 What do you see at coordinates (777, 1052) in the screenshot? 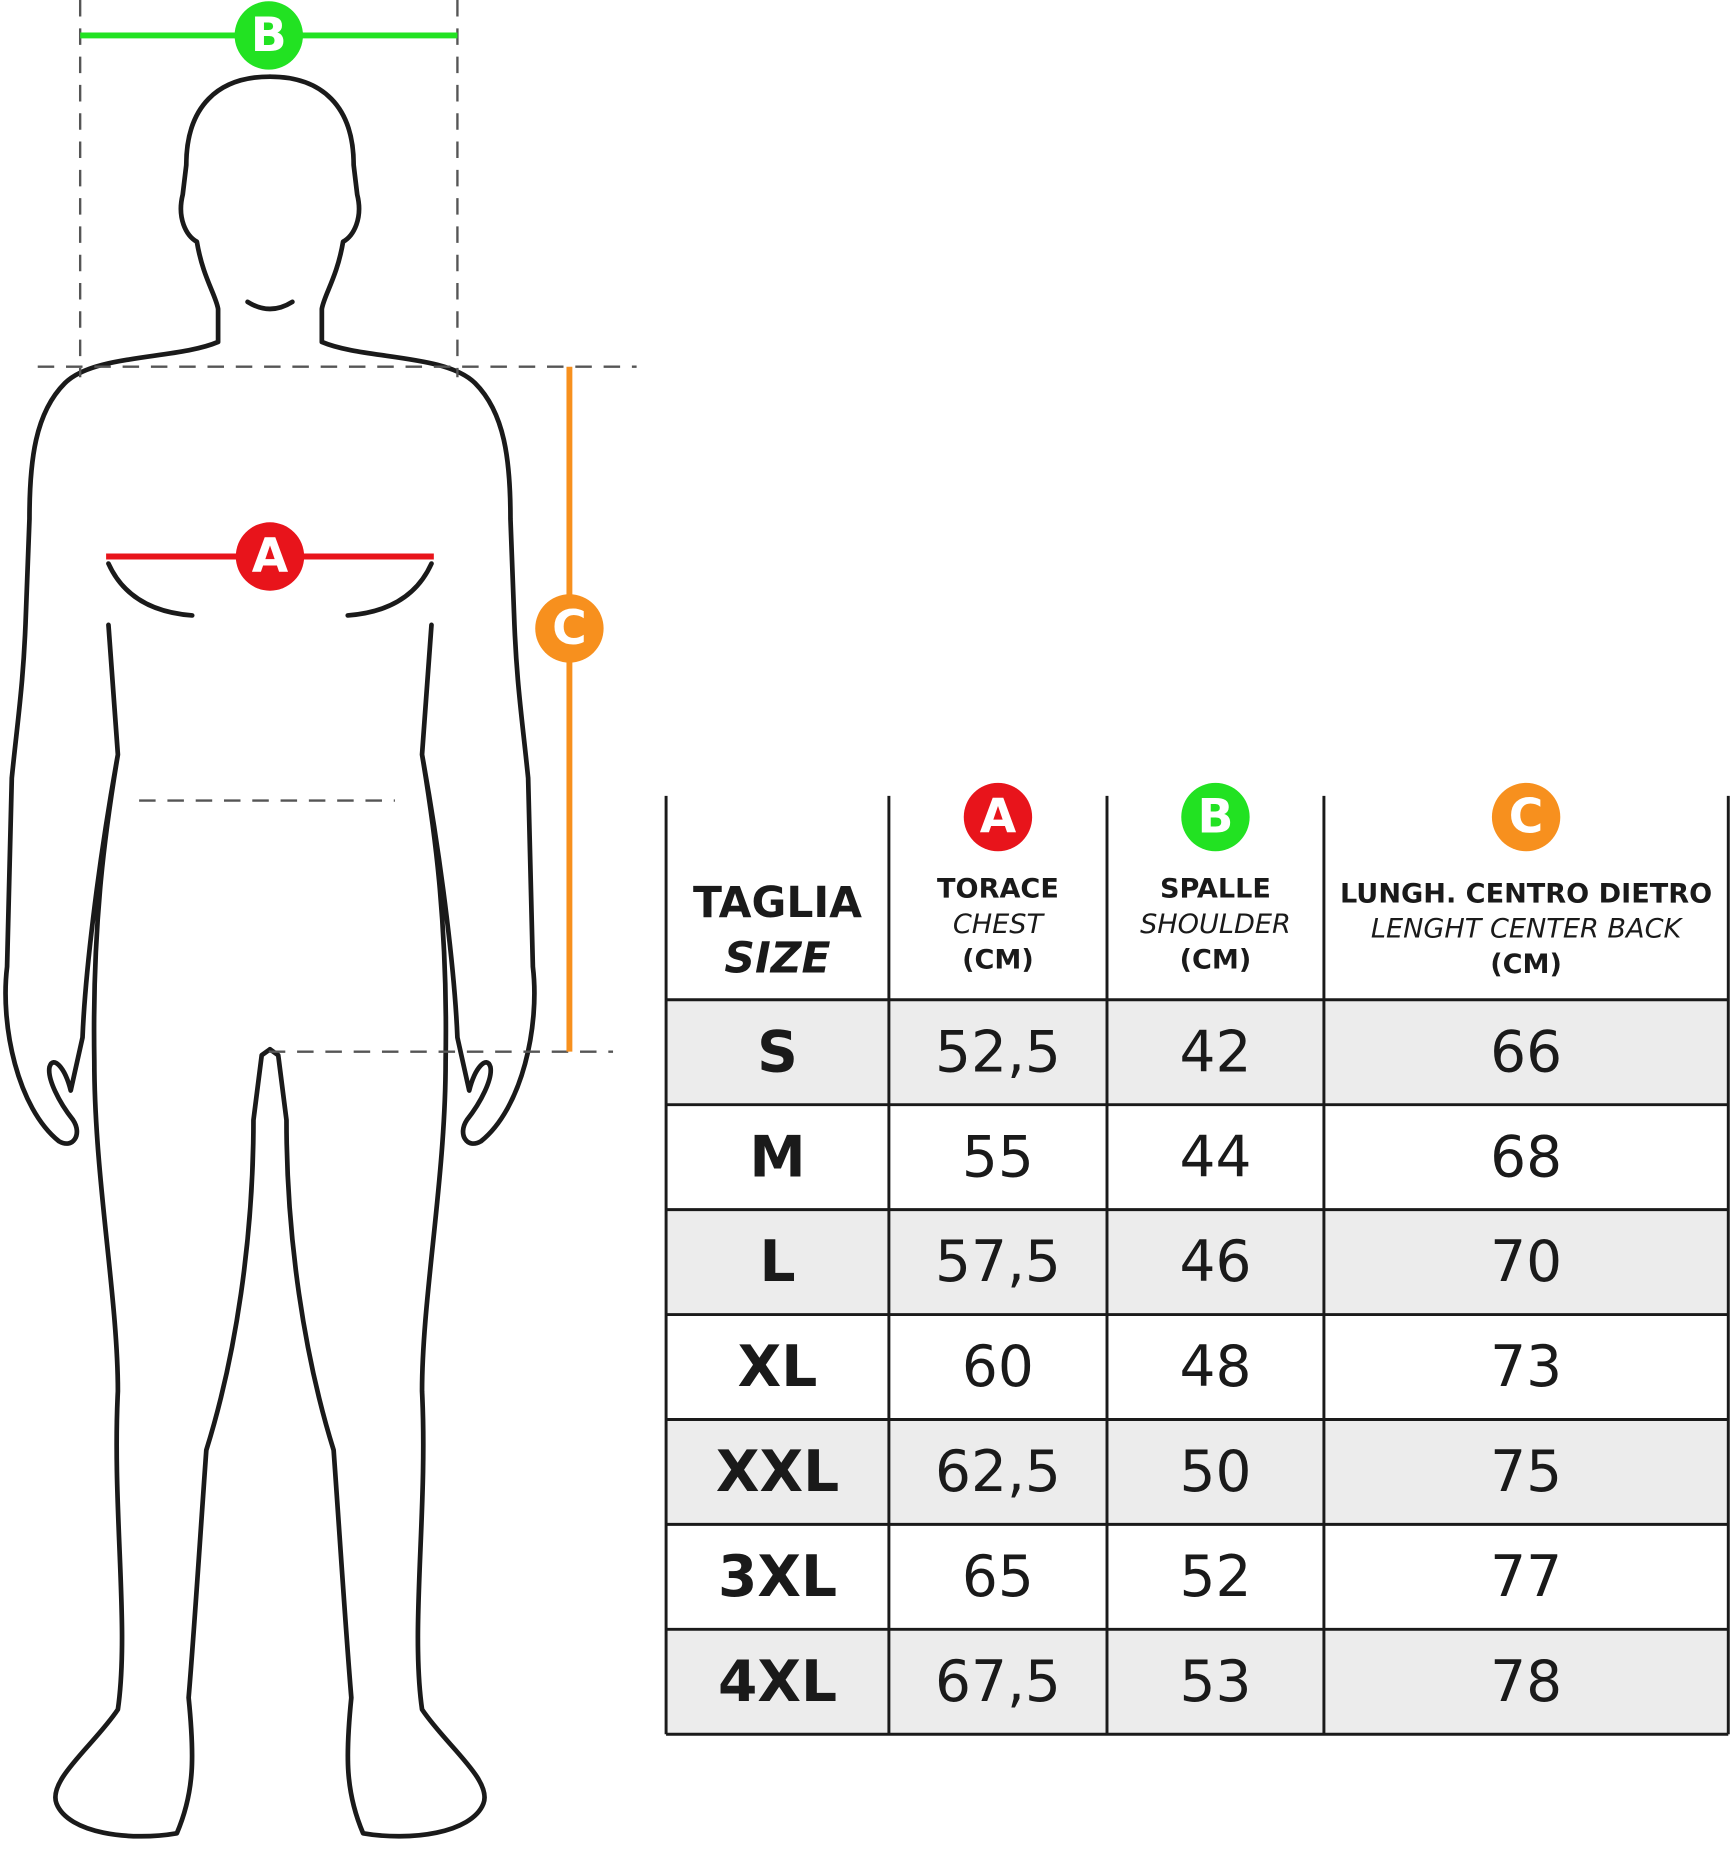
I see `table-cell: S` at bounding box center [777, 1052].